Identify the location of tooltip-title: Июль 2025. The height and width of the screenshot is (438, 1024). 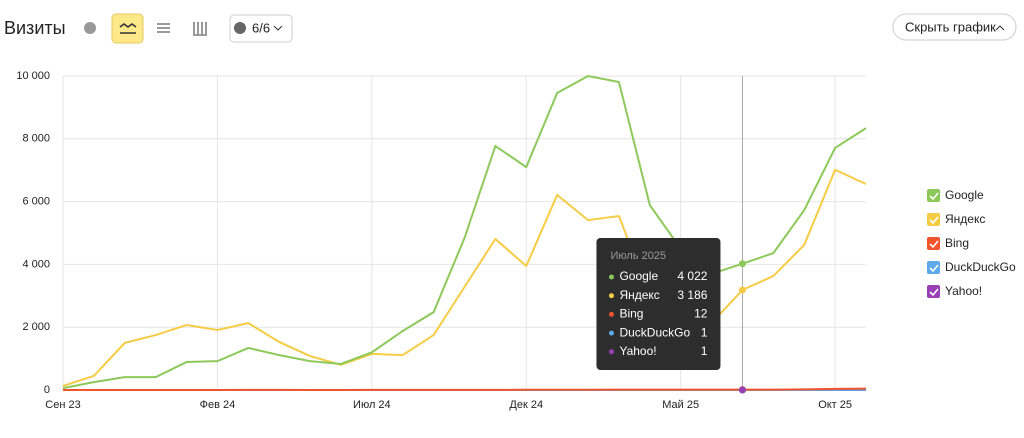
(638, 256).